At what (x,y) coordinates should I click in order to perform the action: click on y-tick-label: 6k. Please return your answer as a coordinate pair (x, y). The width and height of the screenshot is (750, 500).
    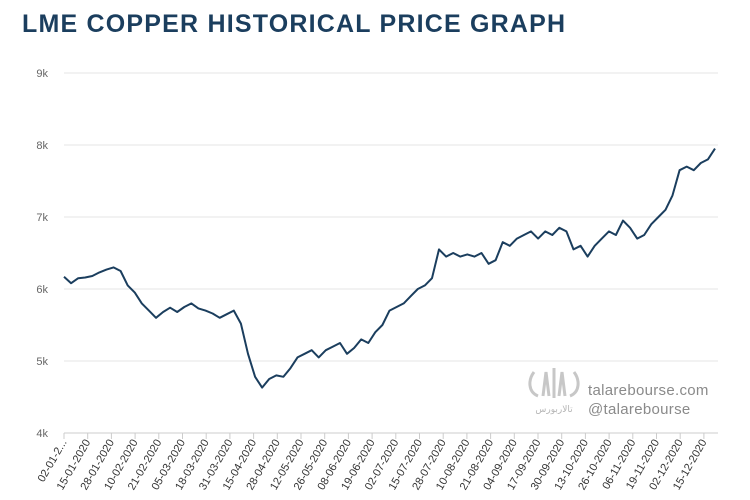
    Looking at the image, I should click on (42, 290).